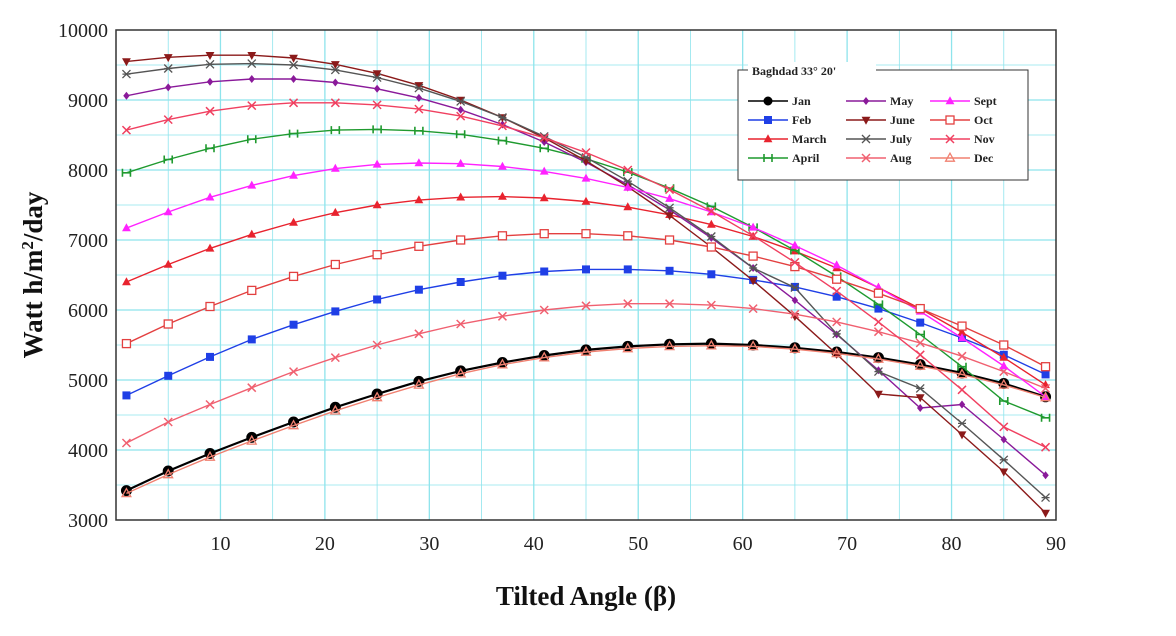 The width and height of the screenshot is (1176, 636). Describe the element at coordinates (984, 158) in the screenshot. I see `legend-label: Dec` at that location.